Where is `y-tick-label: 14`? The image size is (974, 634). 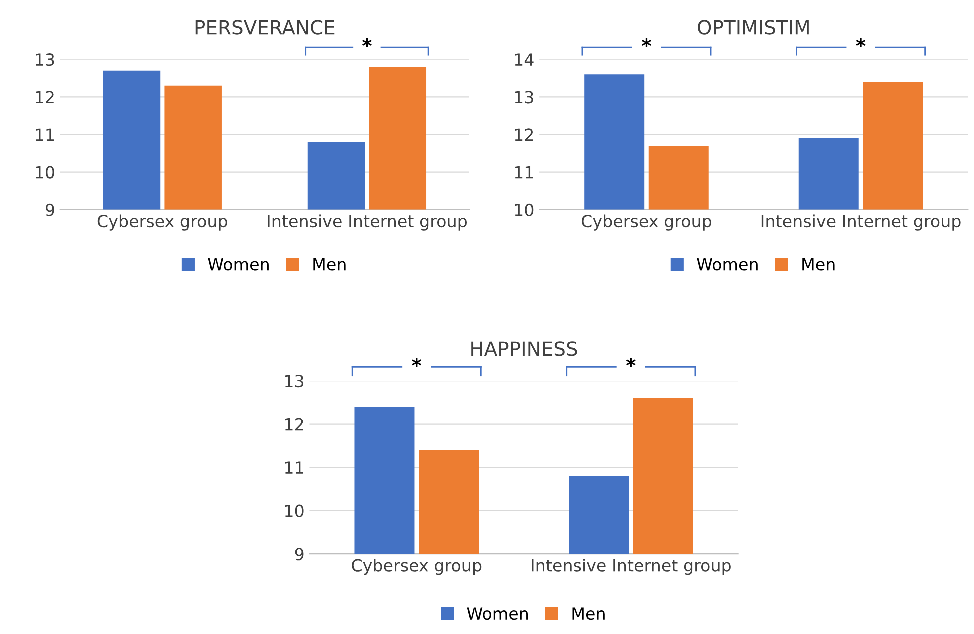
y-tick-label: 14 is located at coordinates (524, 60).